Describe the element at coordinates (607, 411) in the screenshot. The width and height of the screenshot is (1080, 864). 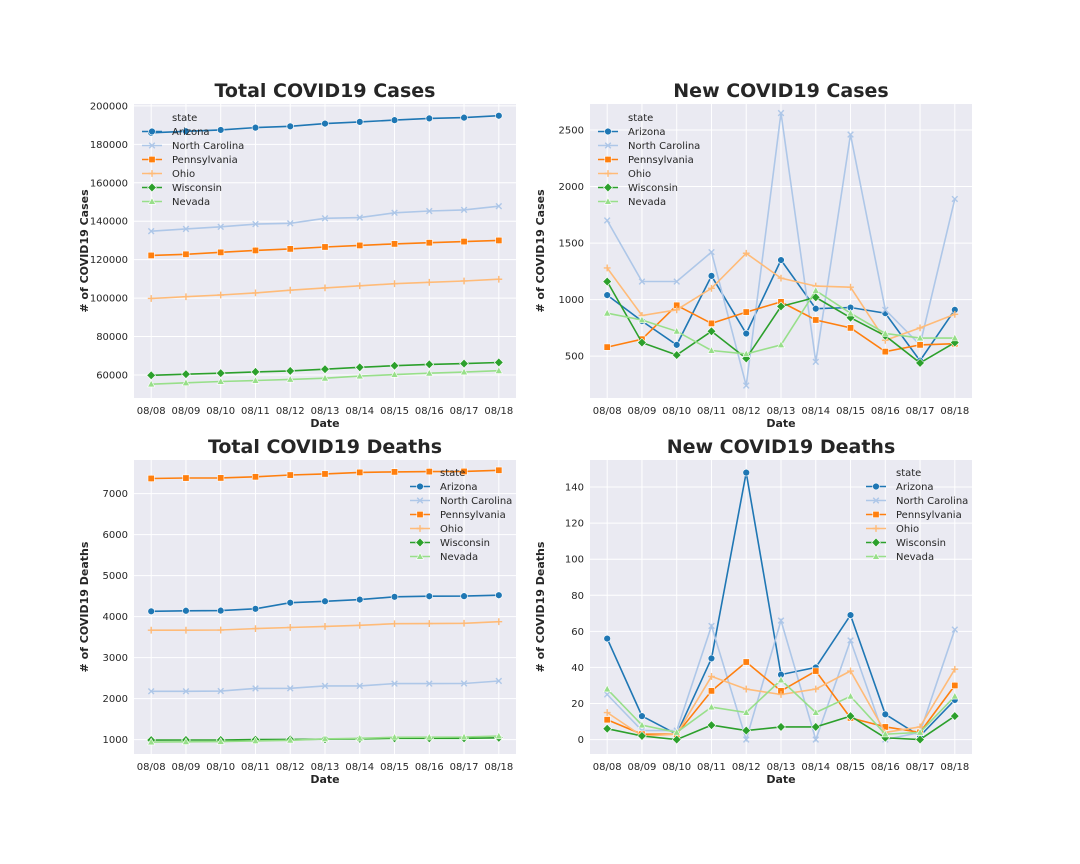
I see `x-tick-label: 08/08` at that location.